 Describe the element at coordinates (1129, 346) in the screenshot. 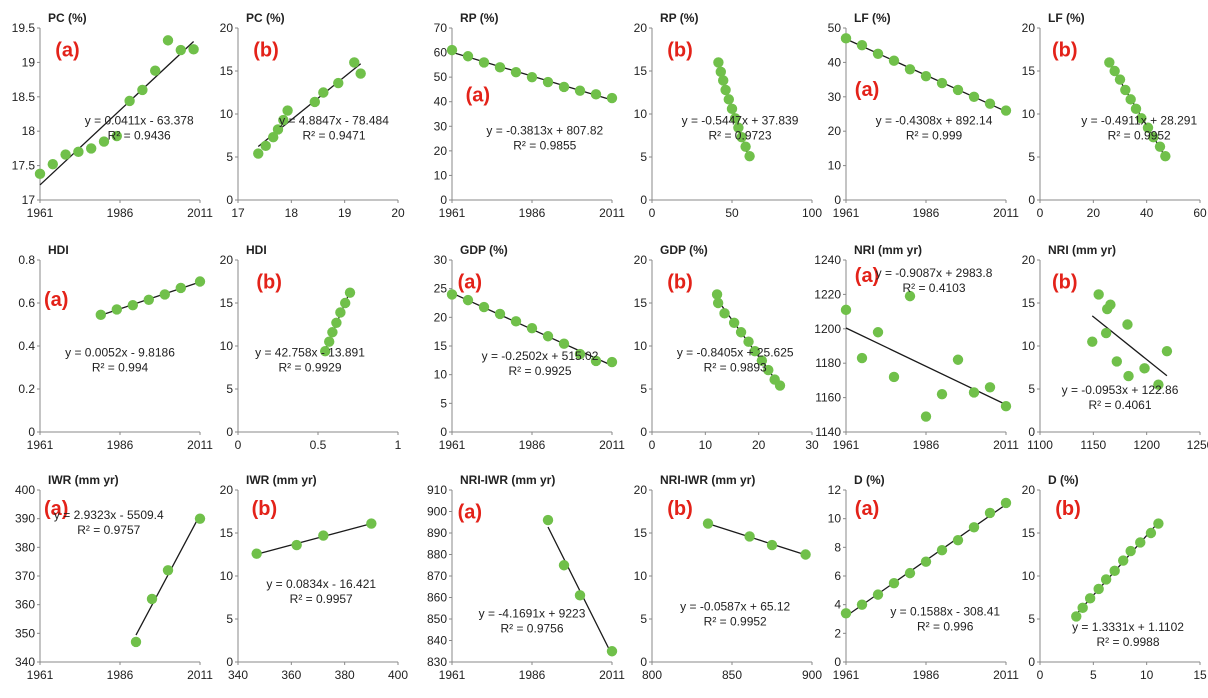

I see `trend-line` at that location.